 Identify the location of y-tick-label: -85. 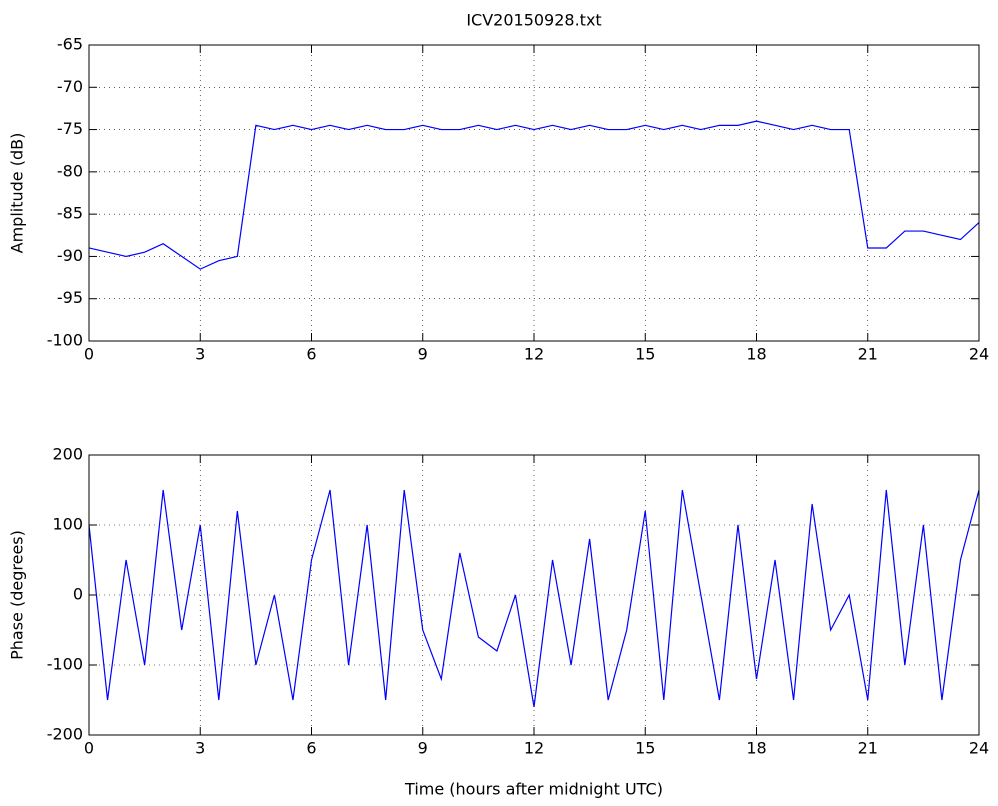
(70, 213).